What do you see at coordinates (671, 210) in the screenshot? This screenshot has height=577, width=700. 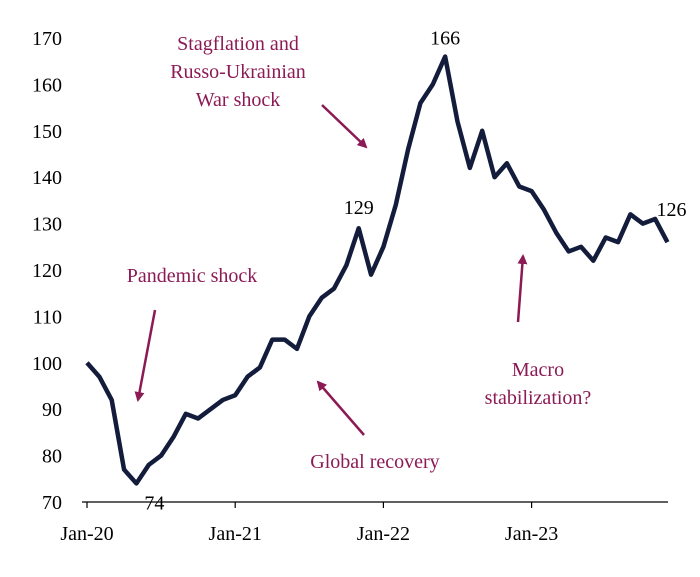 I see `data-label: 126` at bounding box center [671, 210].